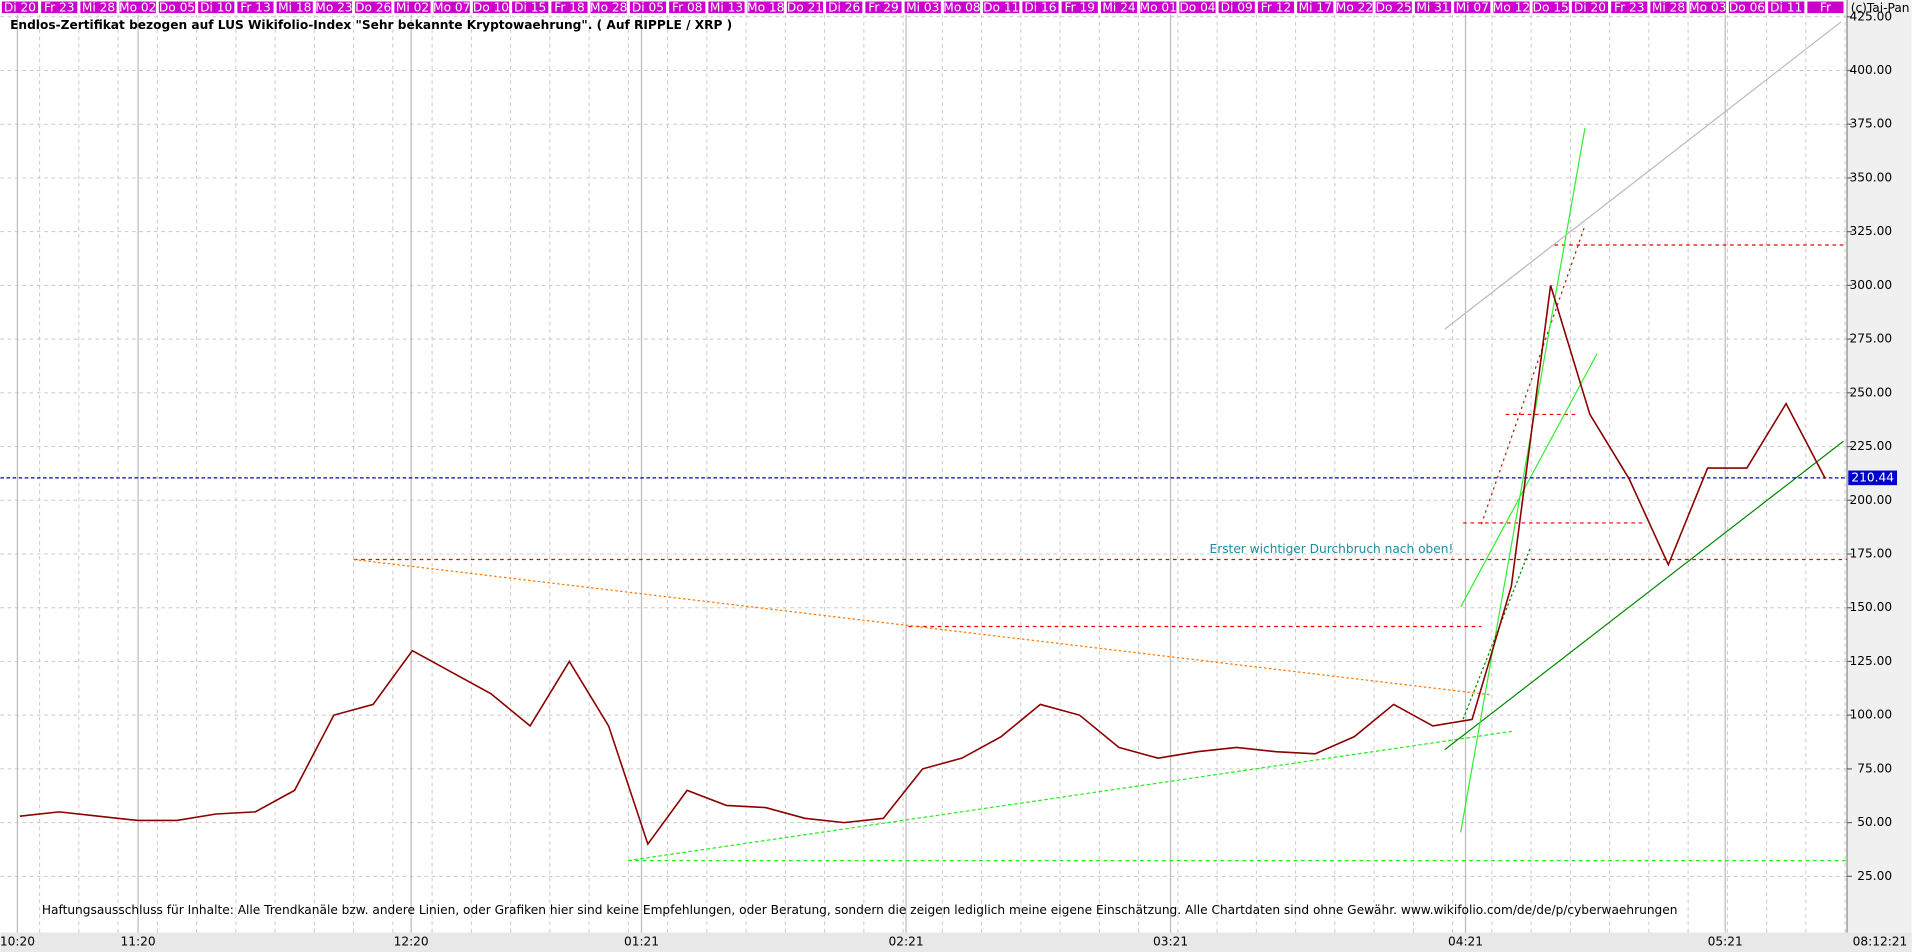 Image resolution: width=1912 pixels, height=952 pixels. I want to click on y-tick-label: 100.00, so click(1871, 715).